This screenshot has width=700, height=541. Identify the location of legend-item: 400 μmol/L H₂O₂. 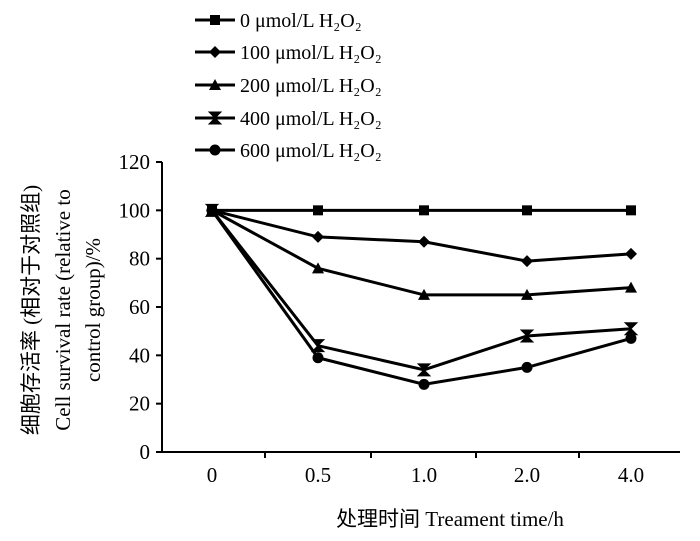
(288, 119).